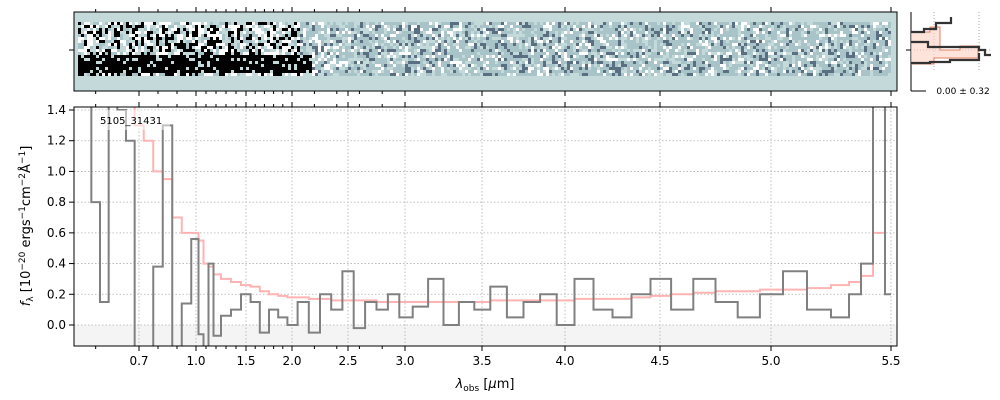 This screenshot has width=1000, height=400. Describe the element at coordinates (56, 110) in the screenshot. I see `y-tick-label: 1.4` at that location.